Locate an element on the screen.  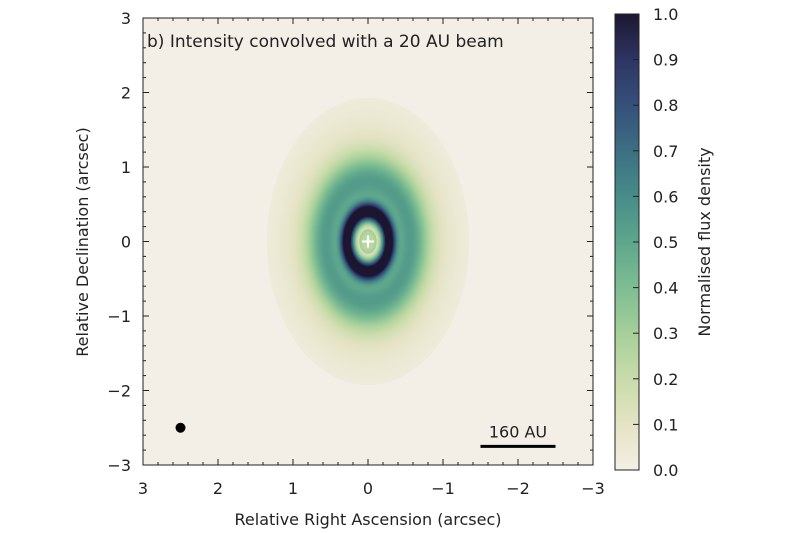
x-tick-label: 2 is located at coordinates (218, 488).